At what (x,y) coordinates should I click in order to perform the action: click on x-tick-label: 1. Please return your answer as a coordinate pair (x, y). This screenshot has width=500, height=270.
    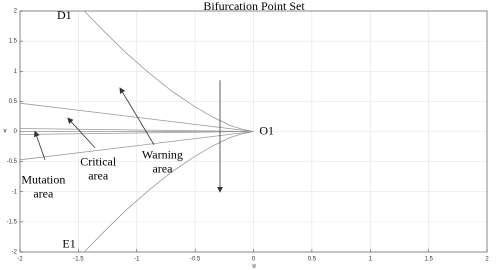
    Looking at the image, I should click on (371, 260).